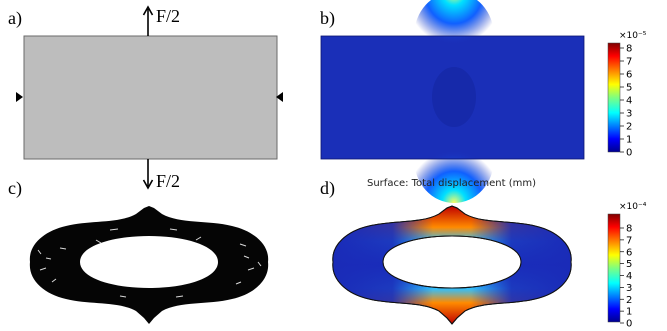 The image size is (667, 331). Describe the element at coordinates (629, 300) in the screenshot. I see `colorbar-d-tick-label: 2` at that location.